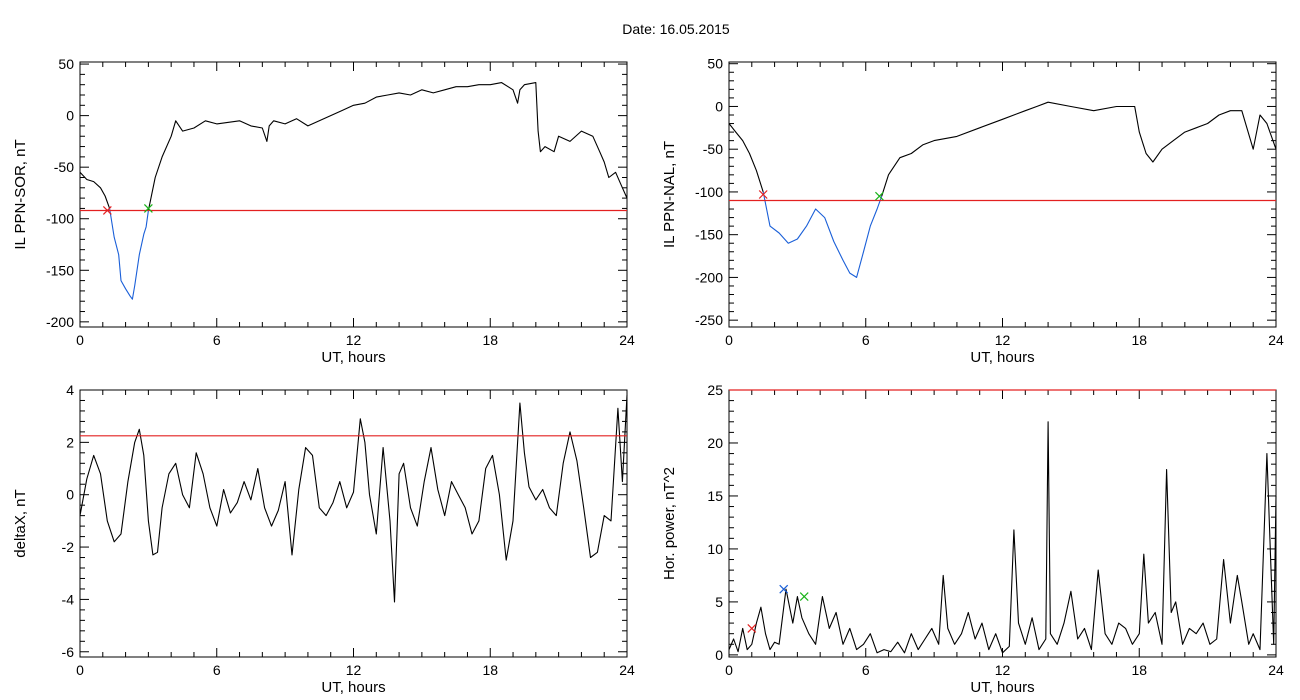  I want to click on y-tick-label: 2, so click(70, 442).